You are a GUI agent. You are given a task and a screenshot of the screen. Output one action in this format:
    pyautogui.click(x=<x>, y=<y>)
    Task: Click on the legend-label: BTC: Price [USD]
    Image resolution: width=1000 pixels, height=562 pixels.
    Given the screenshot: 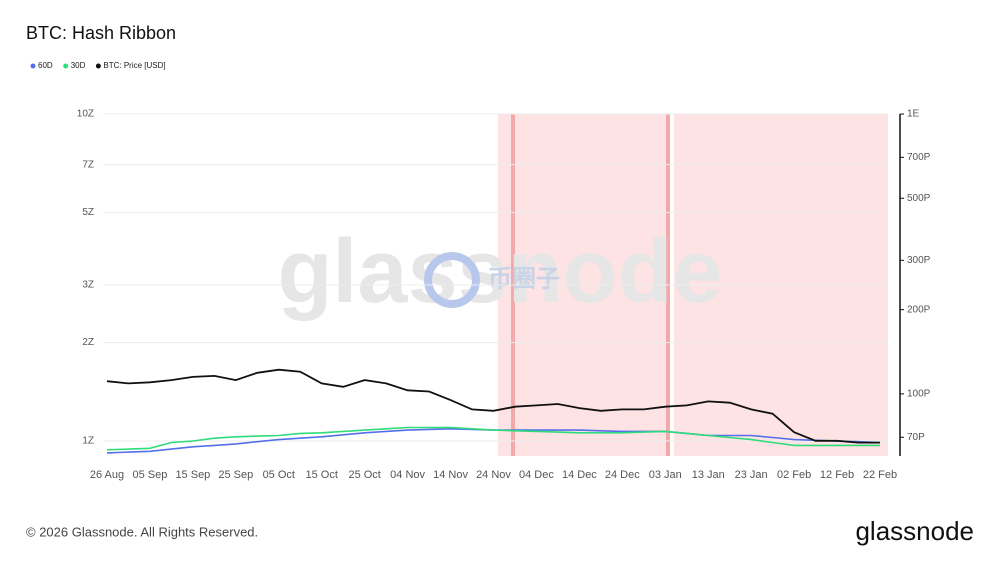 What is the action you would take?
    pyautogui.click(x=134, y=65)
    